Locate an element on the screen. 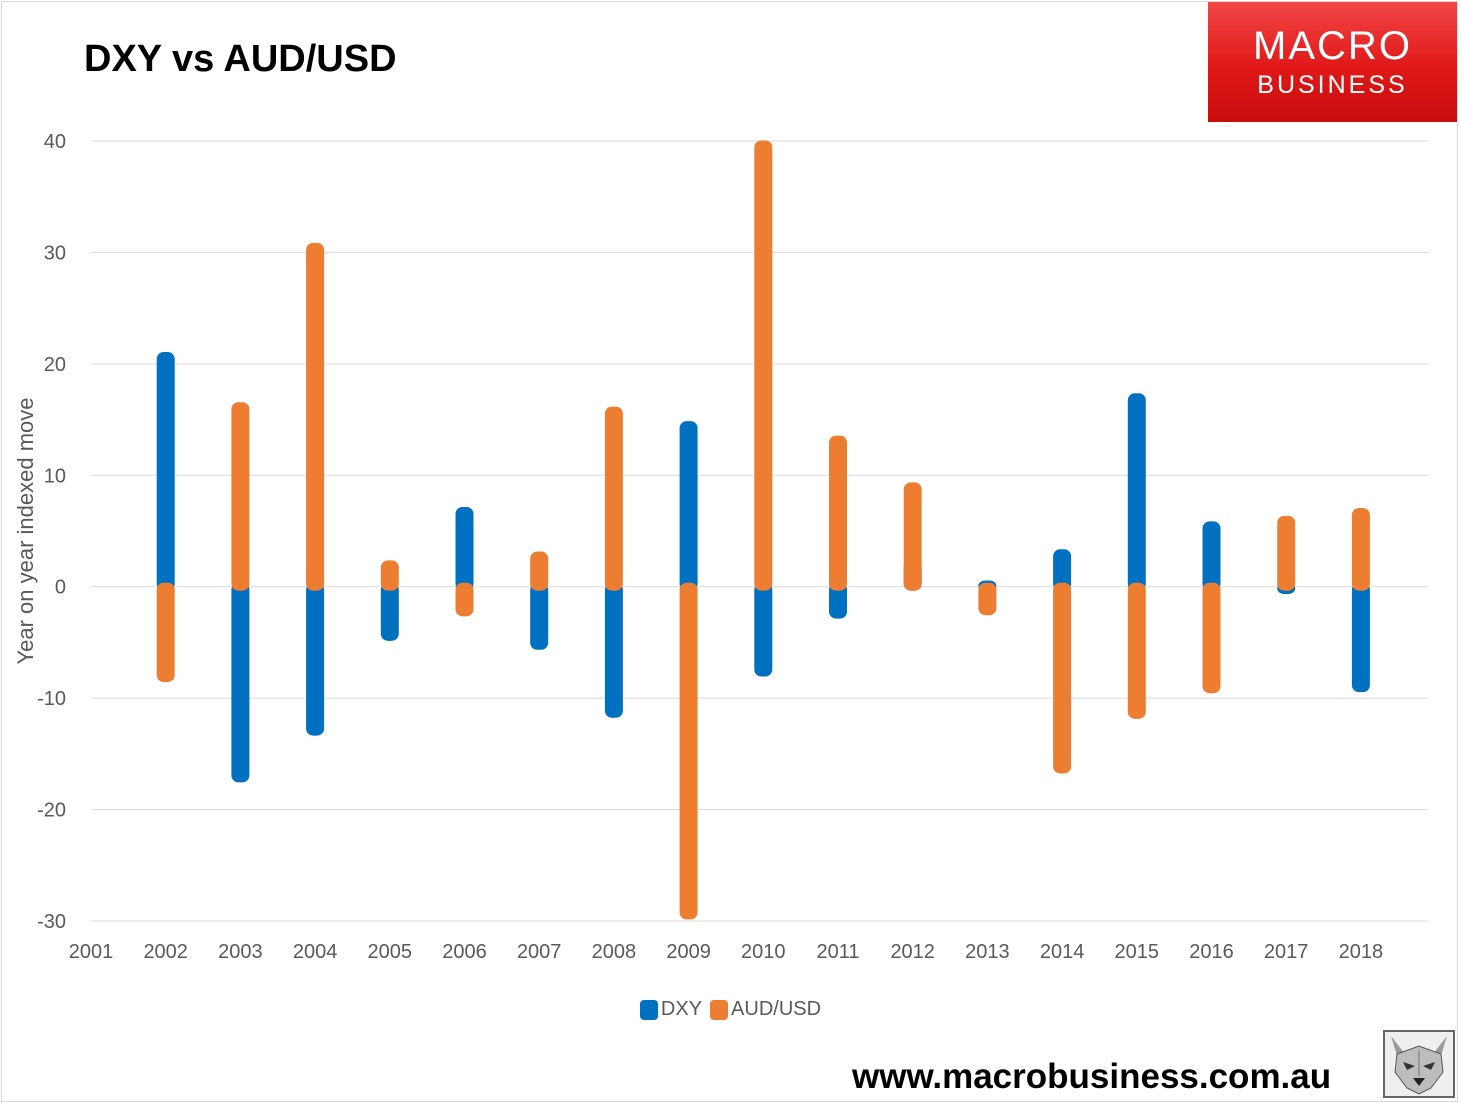 This screenshot has width=1461, height=1105. logo-text-business: BUSINESS is located at coordinates (1332, 85).